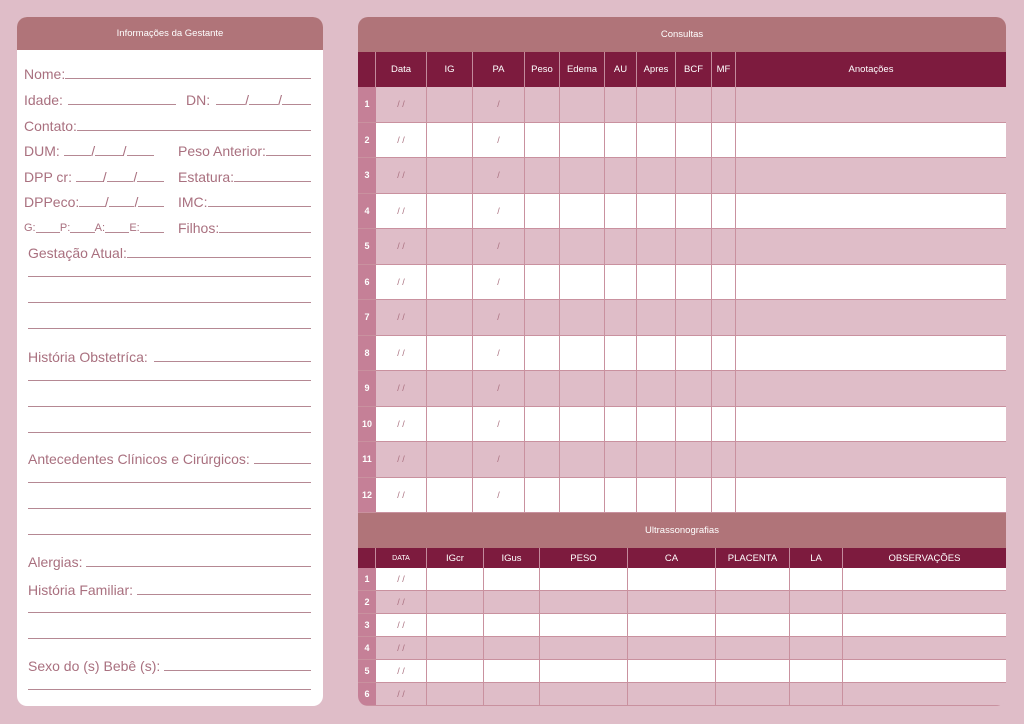 This screenshot has width=1024, height=724. Describe the element at coordinates (167, 226) in the screenshot. I see `field-gpae-filhos: G: P: A: E: Filhos:` at that location.